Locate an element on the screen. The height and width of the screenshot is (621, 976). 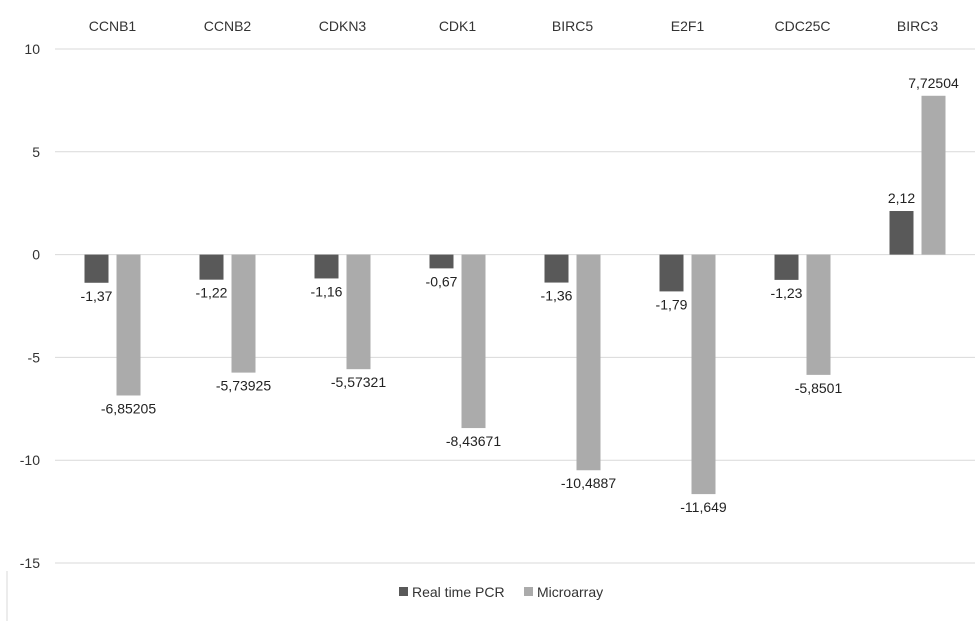
y-tick-label: 5 is located at coordinates (36, 152).